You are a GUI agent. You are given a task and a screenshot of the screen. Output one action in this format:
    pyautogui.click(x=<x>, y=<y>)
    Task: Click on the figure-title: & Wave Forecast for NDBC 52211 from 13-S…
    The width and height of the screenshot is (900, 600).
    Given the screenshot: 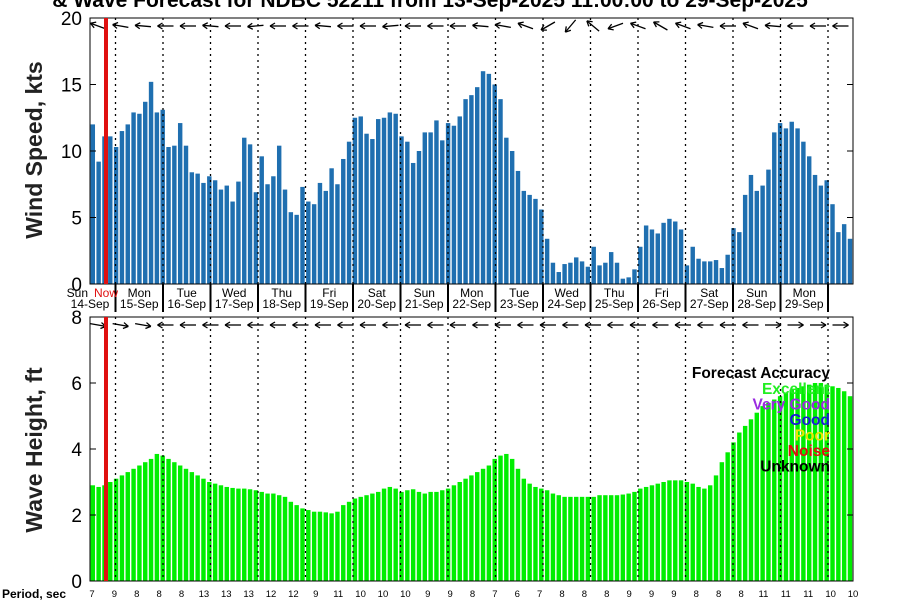 What is the action you would take?
    pyautogui.click(x=430, y=6)
    